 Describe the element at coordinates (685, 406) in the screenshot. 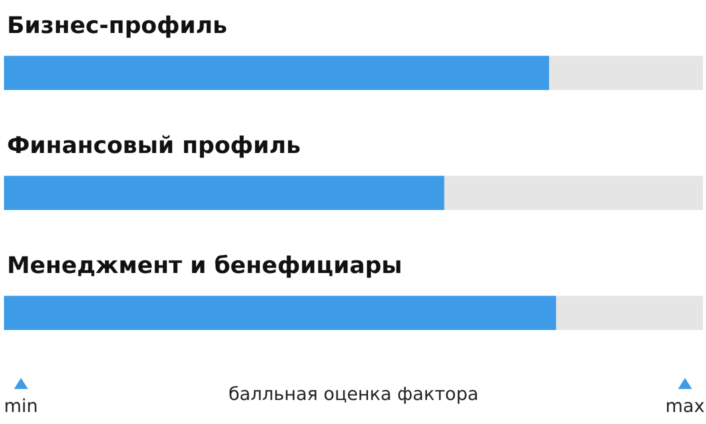

I see `annotation: max` at that location.